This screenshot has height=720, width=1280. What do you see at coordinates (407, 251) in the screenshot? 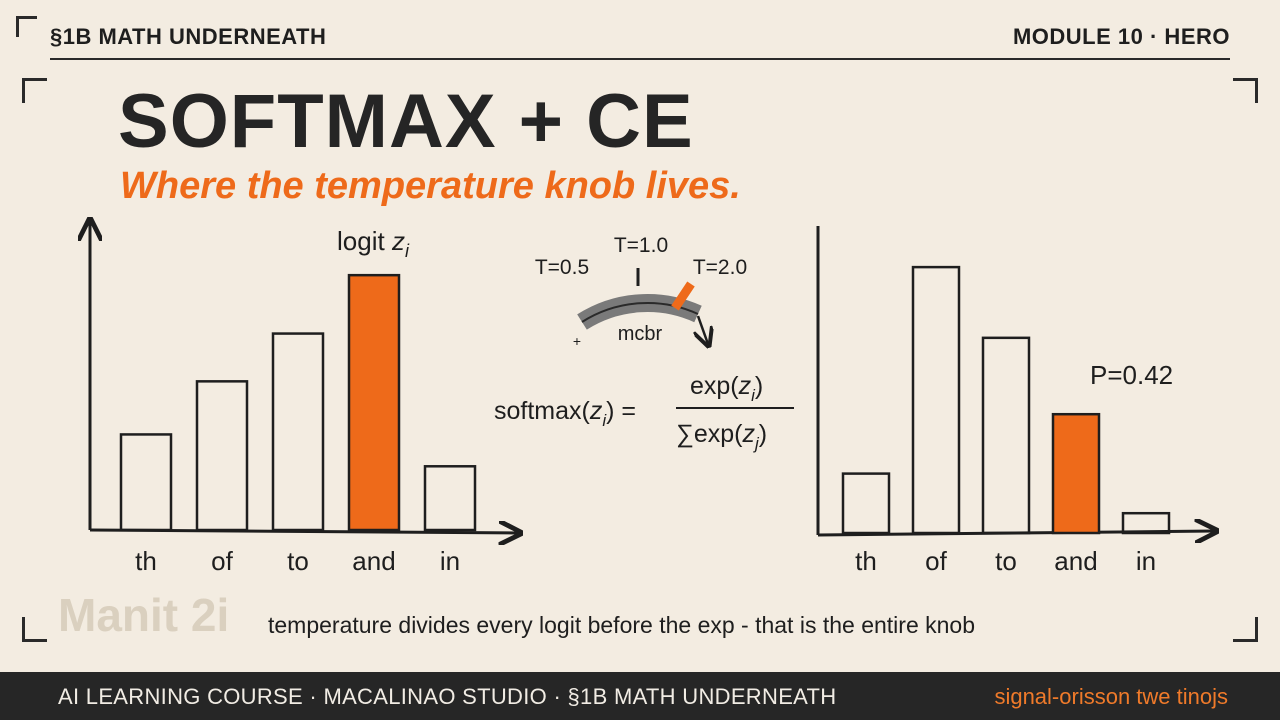
I see `annotation-subscript: i` at bounding box center [407, 251].